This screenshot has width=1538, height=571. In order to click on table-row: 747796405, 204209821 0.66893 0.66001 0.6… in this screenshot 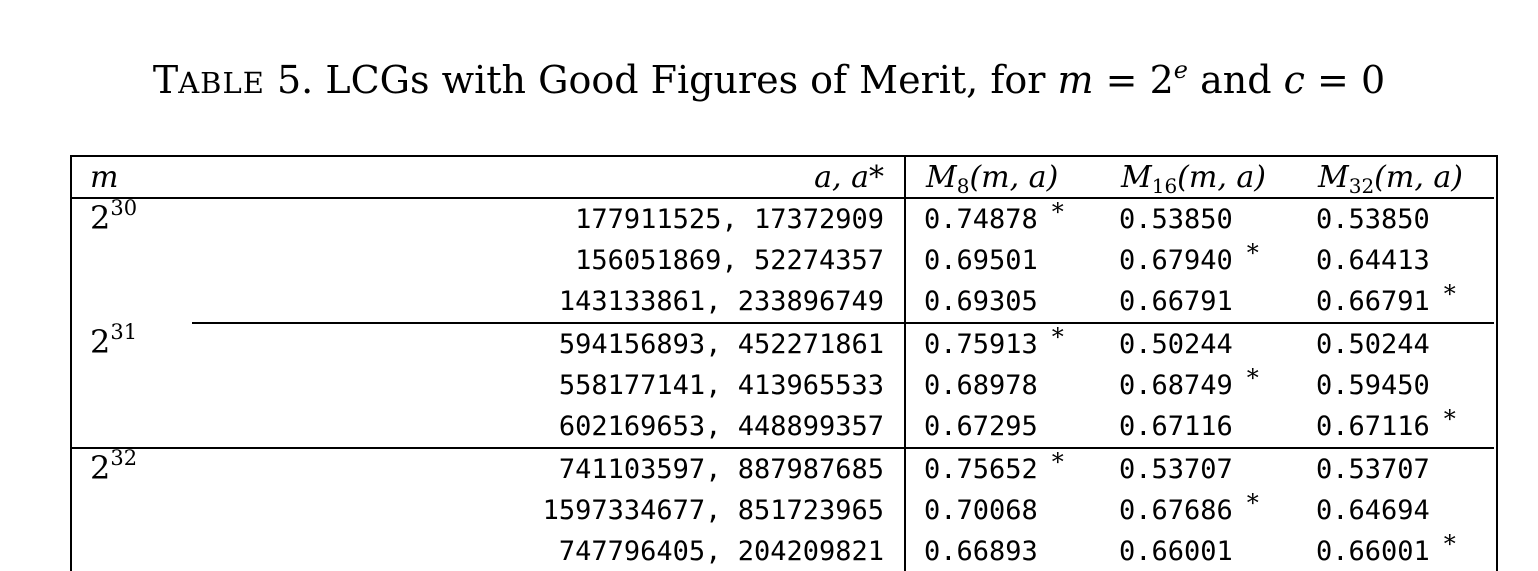, I will do `click(783, 550)`.